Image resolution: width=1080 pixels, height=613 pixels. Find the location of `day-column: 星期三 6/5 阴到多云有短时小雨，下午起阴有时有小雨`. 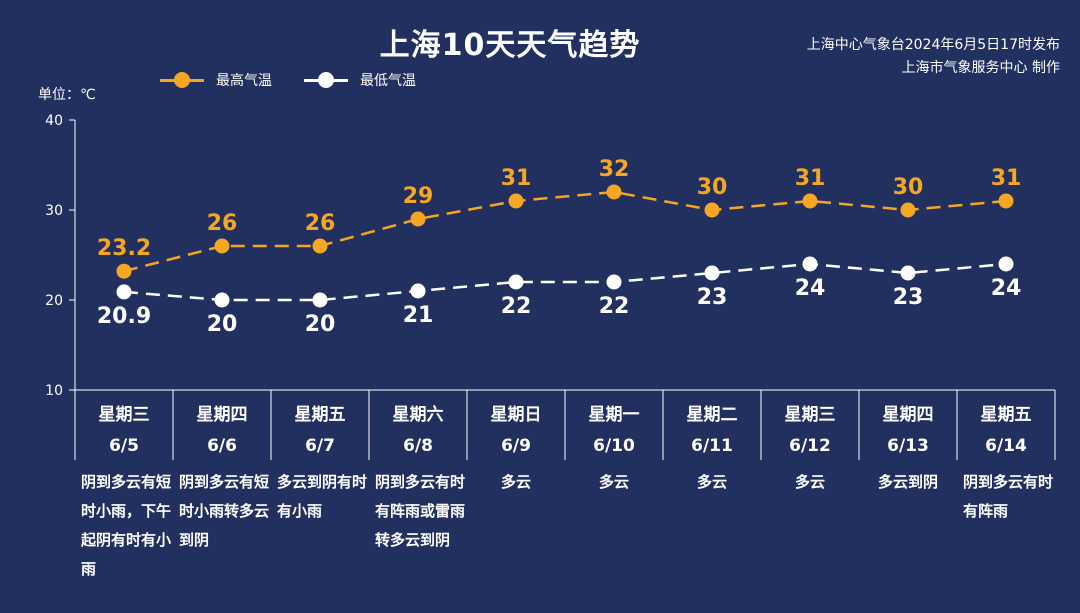

day-column: 星期三 6/5 阴到多云有短时小雨，下午起阴有时有小雨 is located at coordinates (124, 491).